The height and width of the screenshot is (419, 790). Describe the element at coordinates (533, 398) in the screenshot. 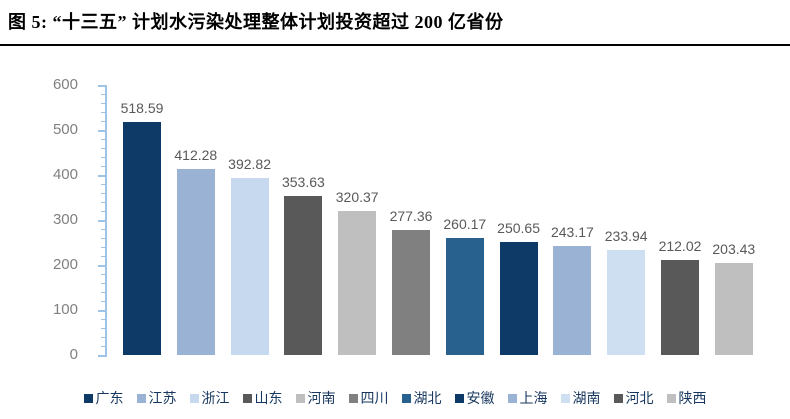

I see `legend-label: 上海` at that location.